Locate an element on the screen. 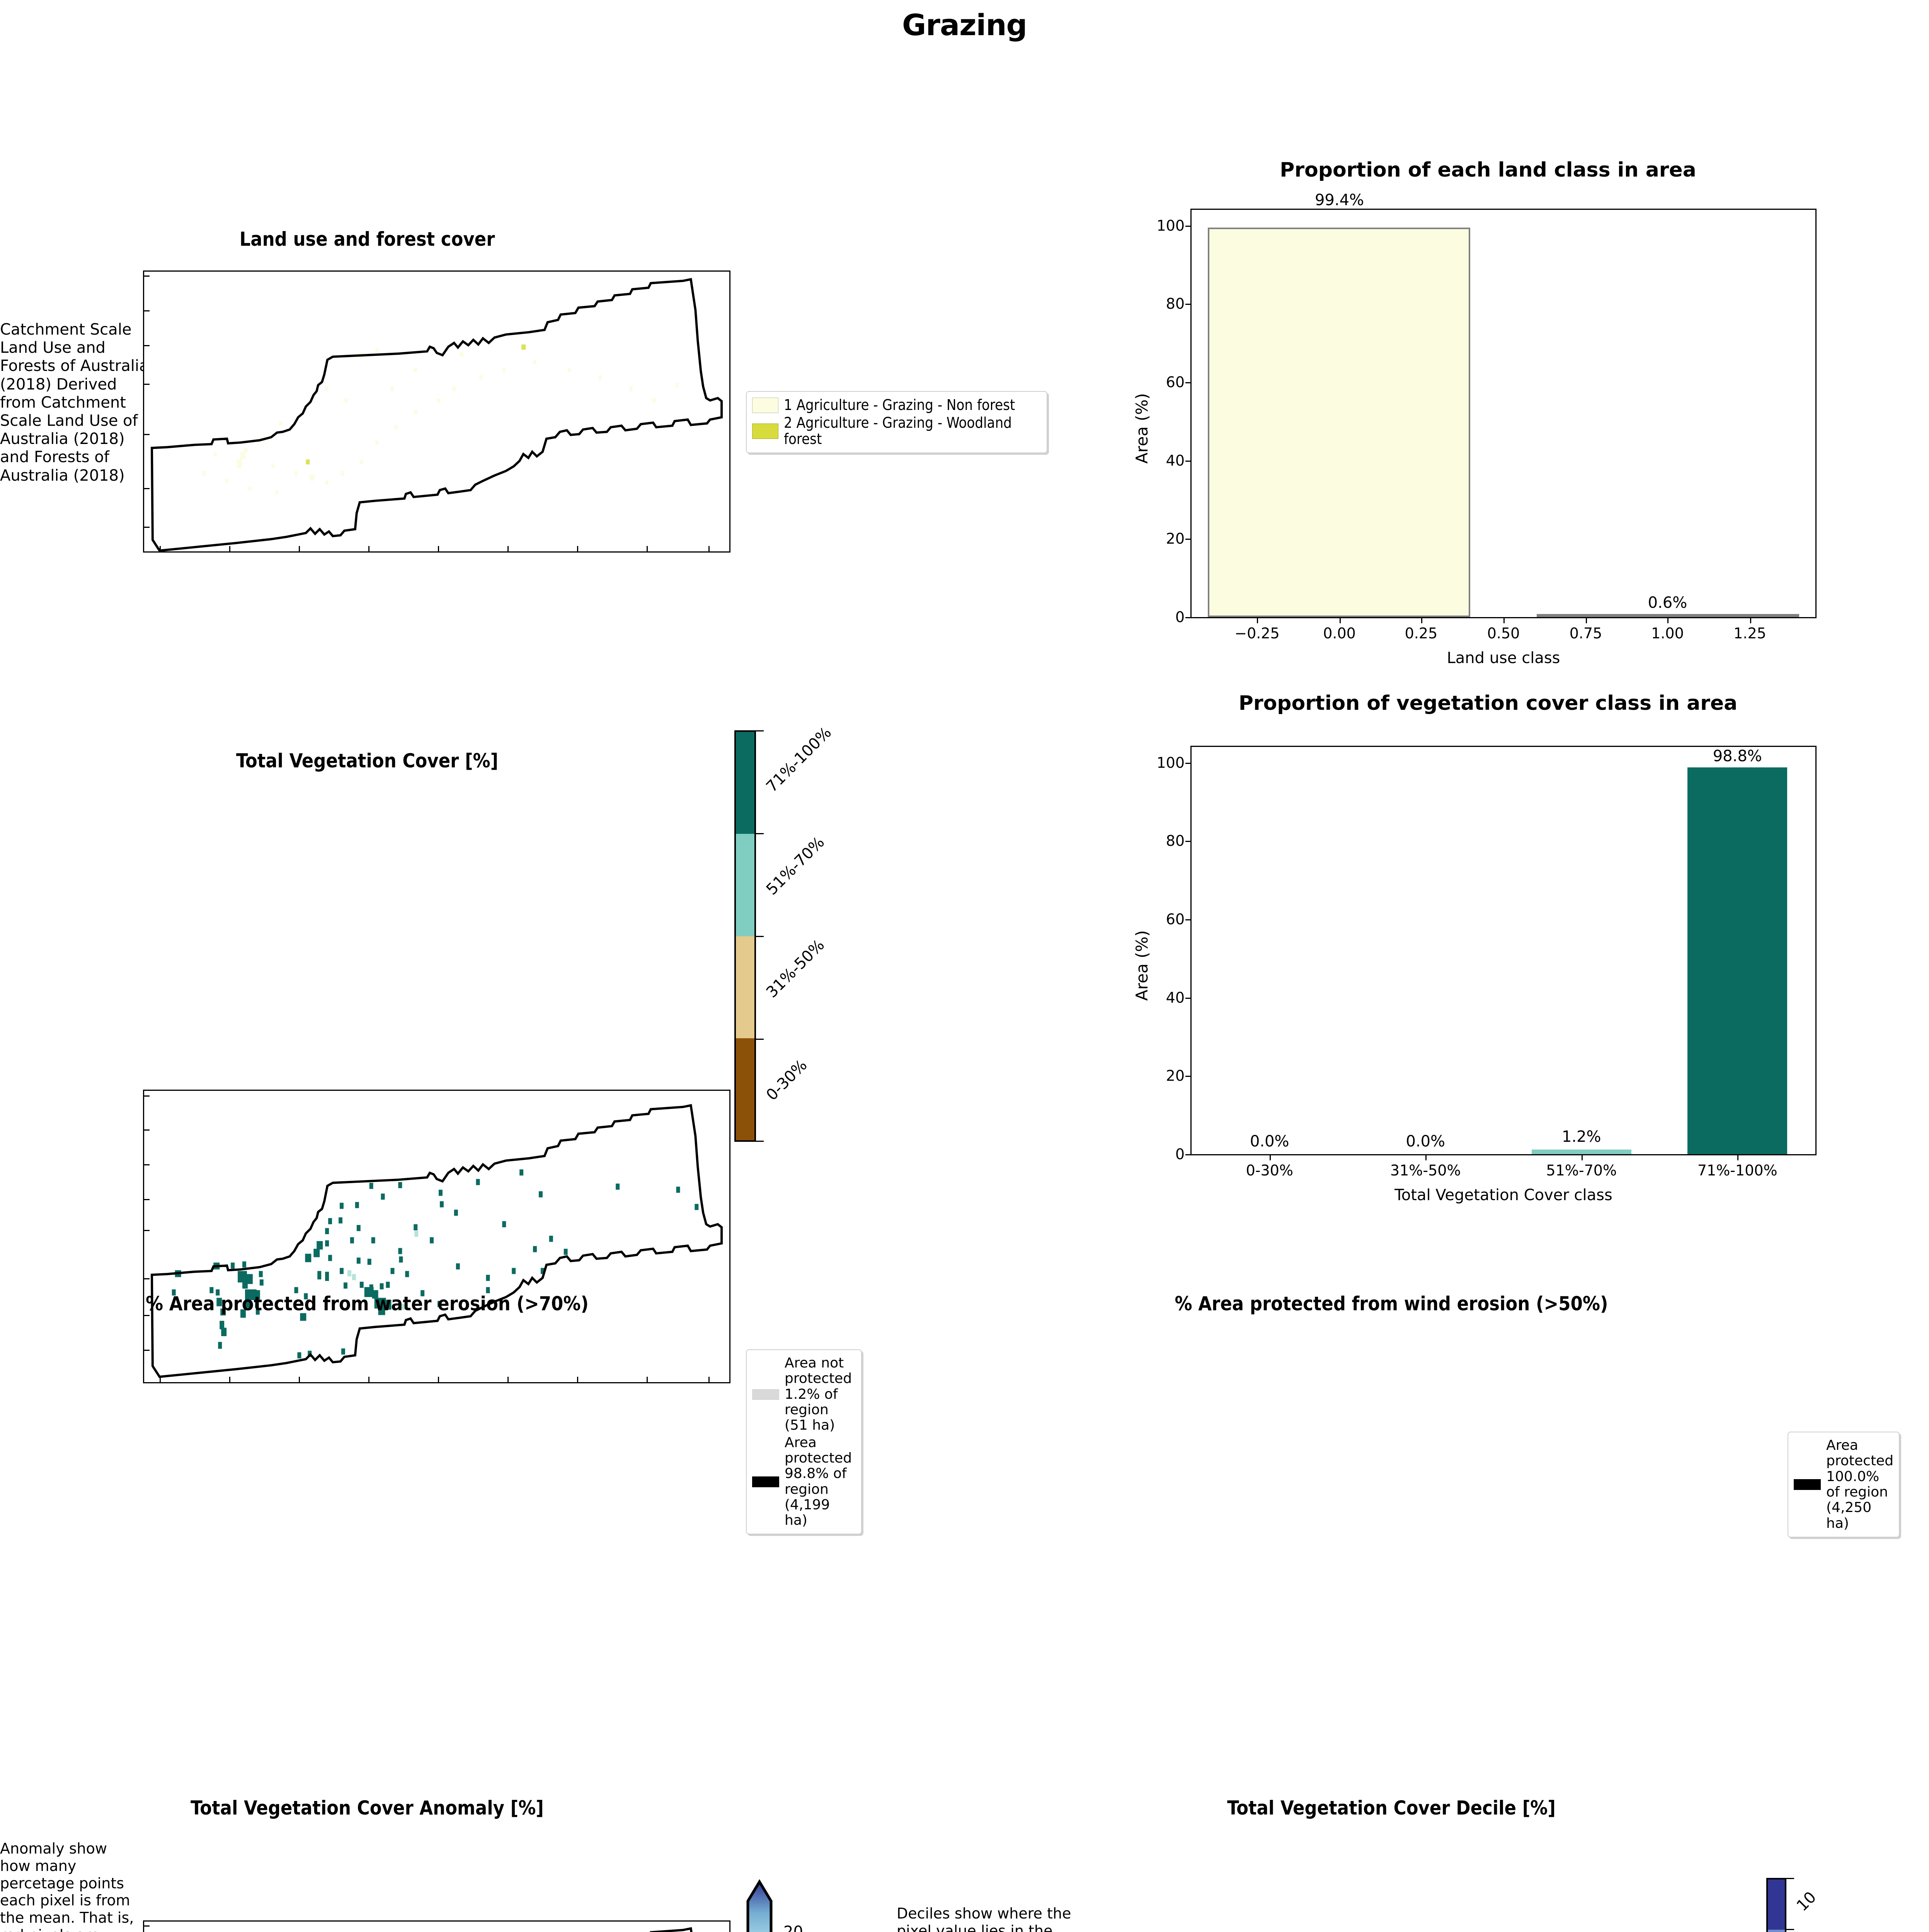  veg-cover-map is located at coordinates (436, 1236).